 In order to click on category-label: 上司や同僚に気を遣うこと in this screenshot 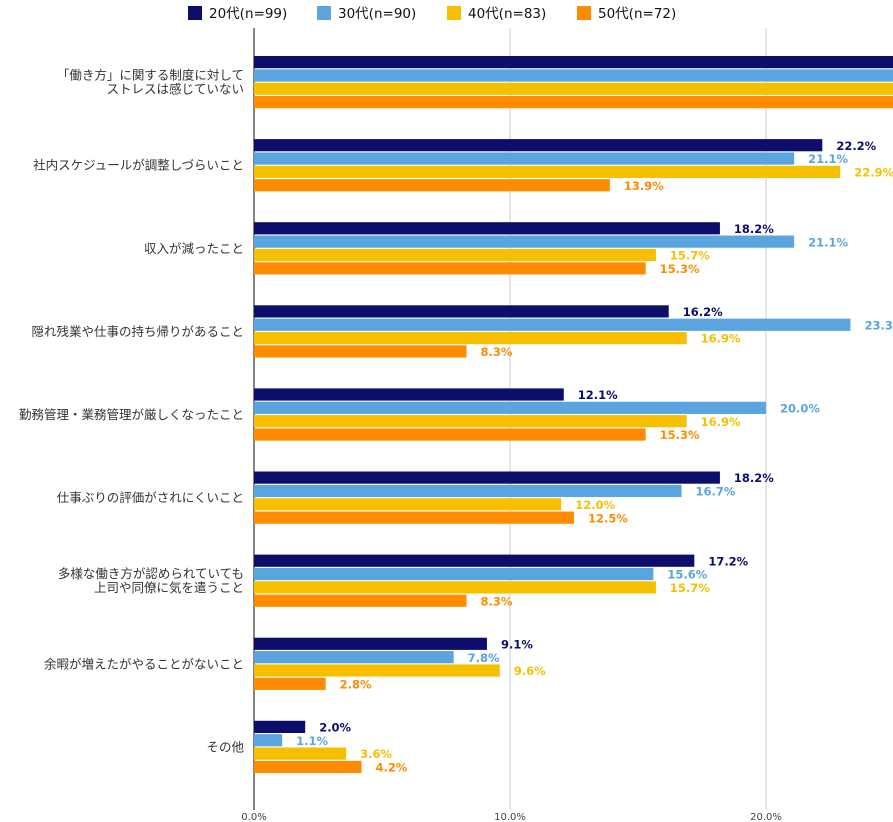, I will do `click(169, 587)`.